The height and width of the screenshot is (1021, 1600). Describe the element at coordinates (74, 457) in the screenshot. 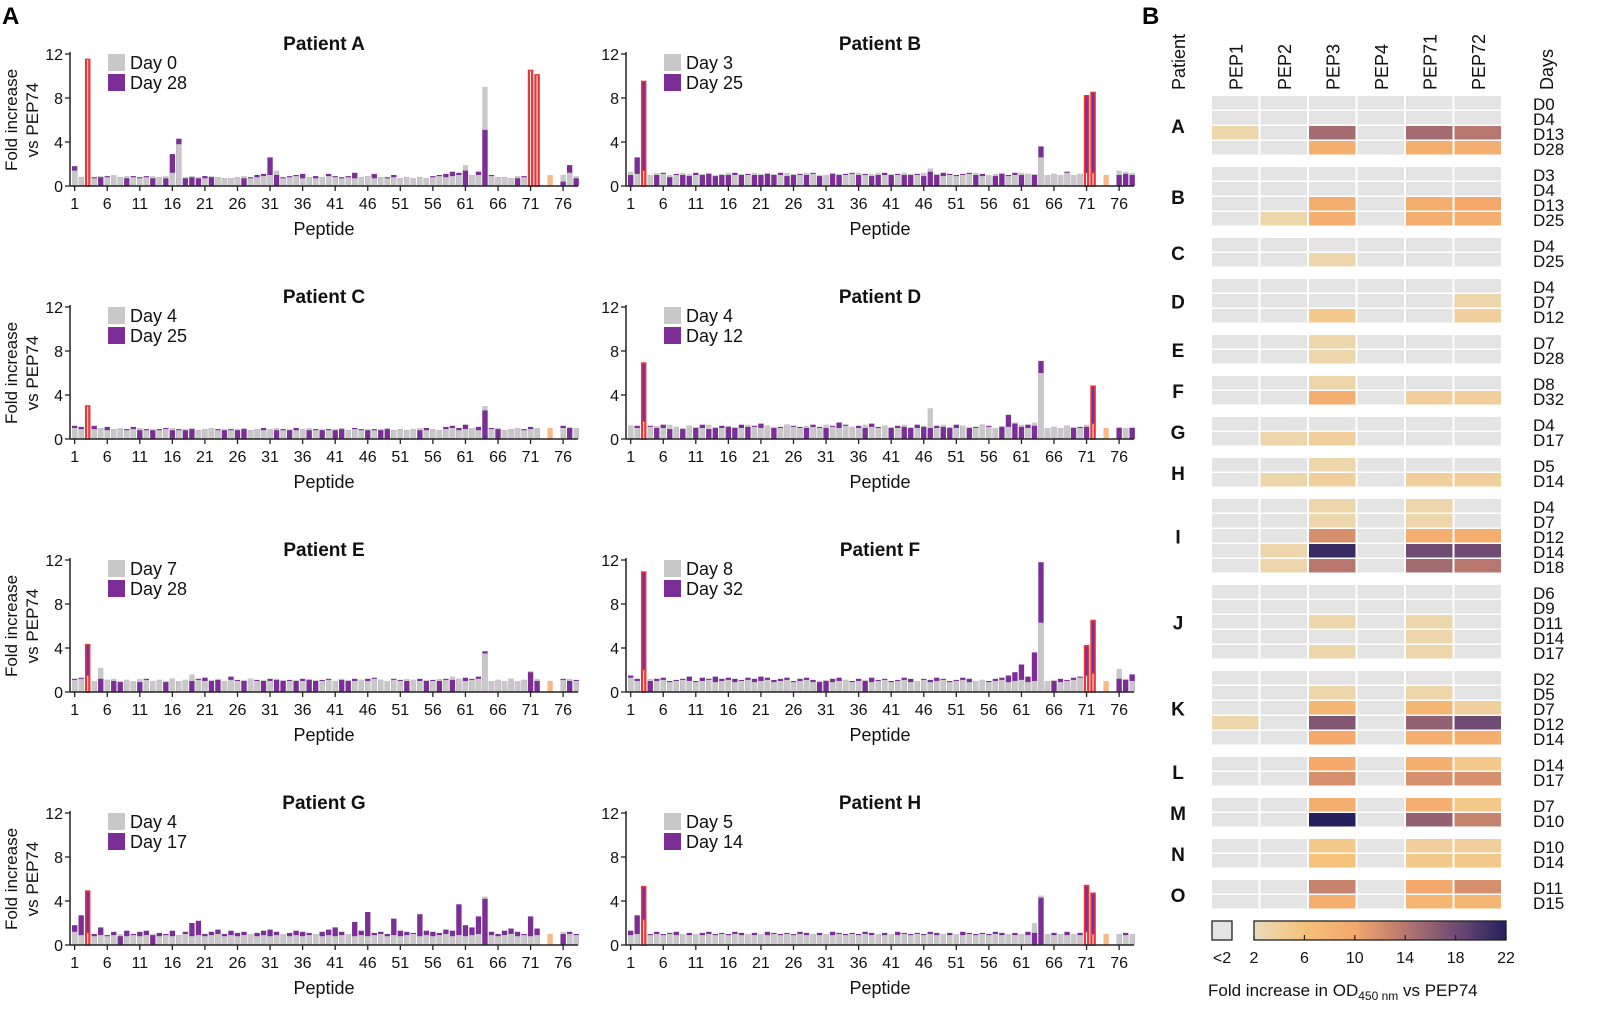

I see `x-tick-label: 1` at that location.